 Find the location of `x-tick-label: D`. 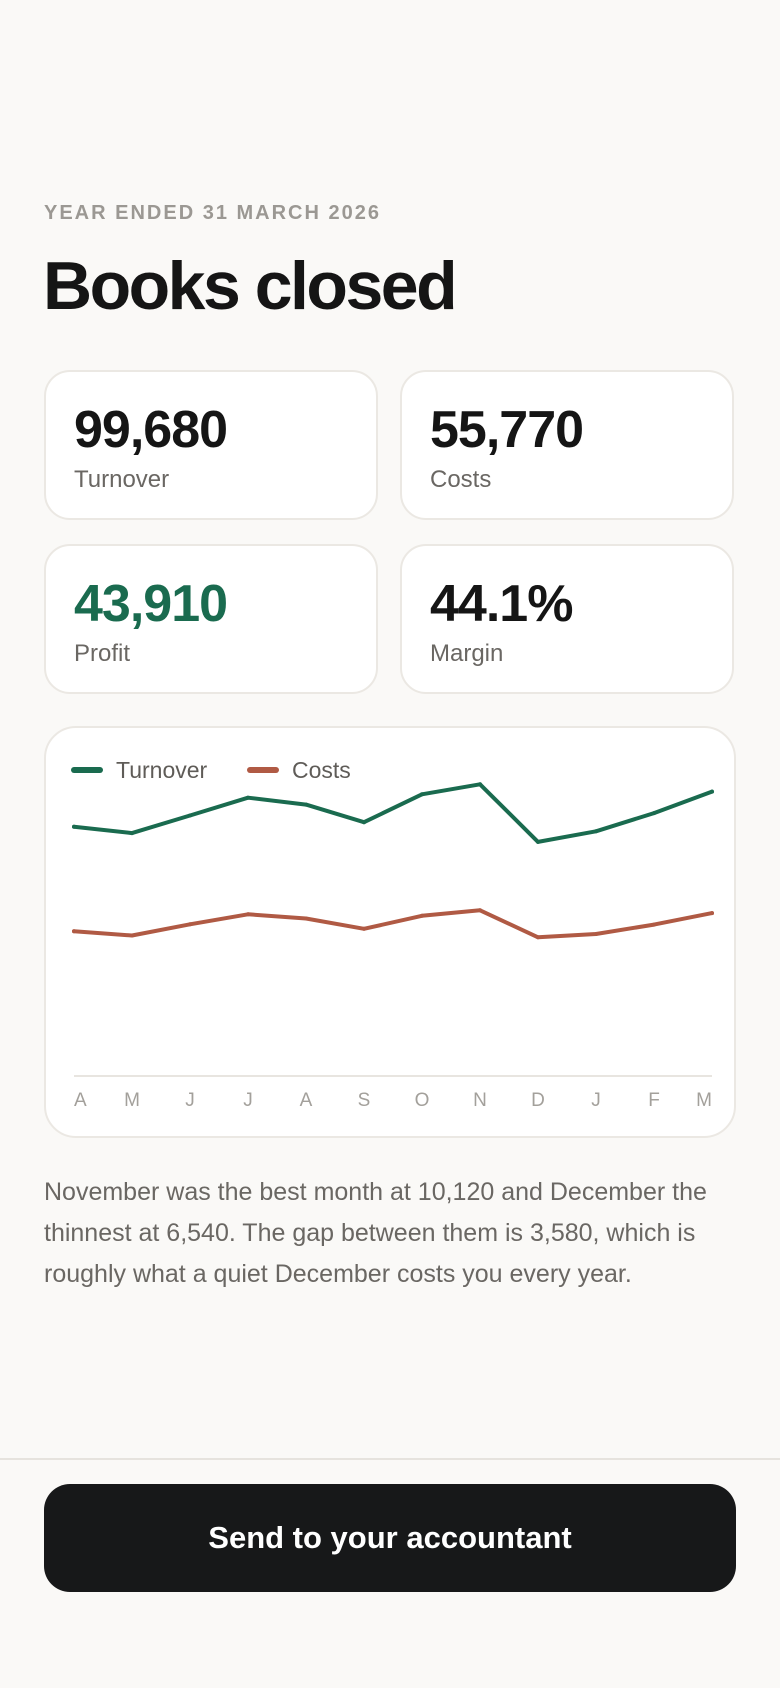

x-tick-label: D is located at coordinates (538, 1100).